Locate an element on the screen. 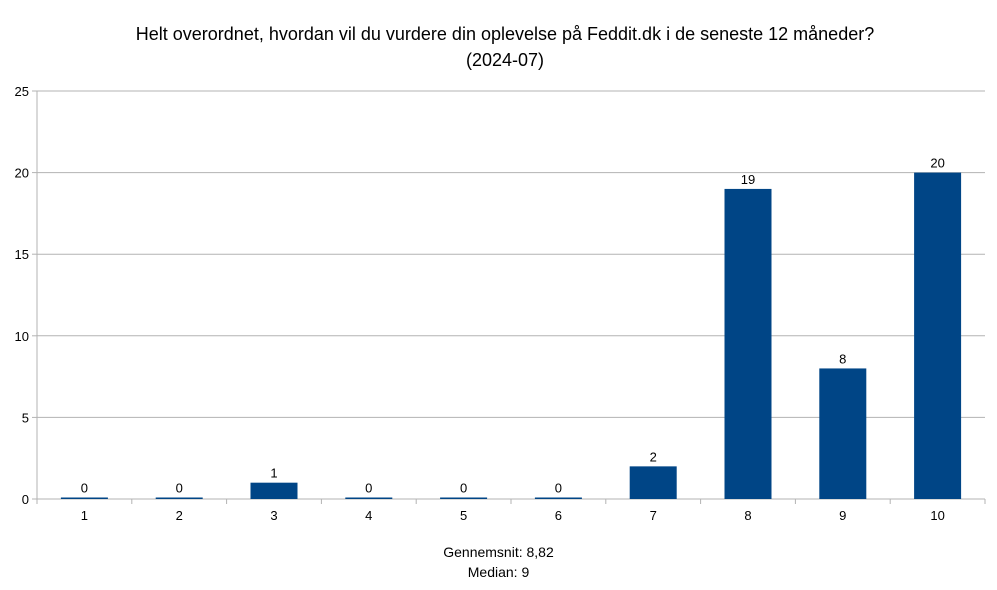 Image resolution: width=997 pixels, height=590 pixels. x-tick-label: 8 is located at coordinates (747, 515).